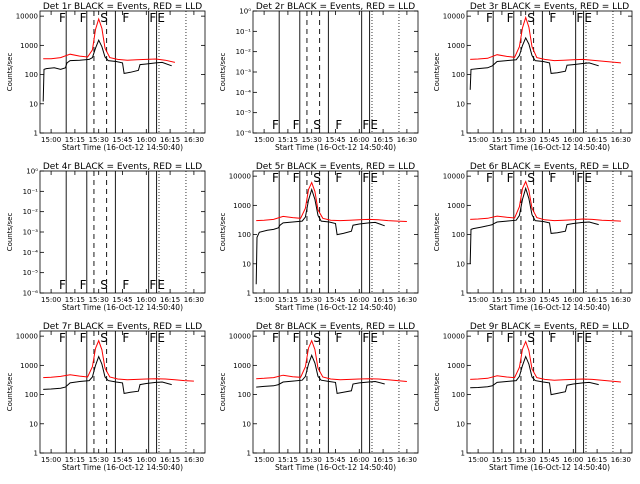 The image size is (640, 484). What do you see at coordinates (31, 192) in the screenshot?
I see `y-tick-label: 10⁻¹` at bounding box center [31, 192].